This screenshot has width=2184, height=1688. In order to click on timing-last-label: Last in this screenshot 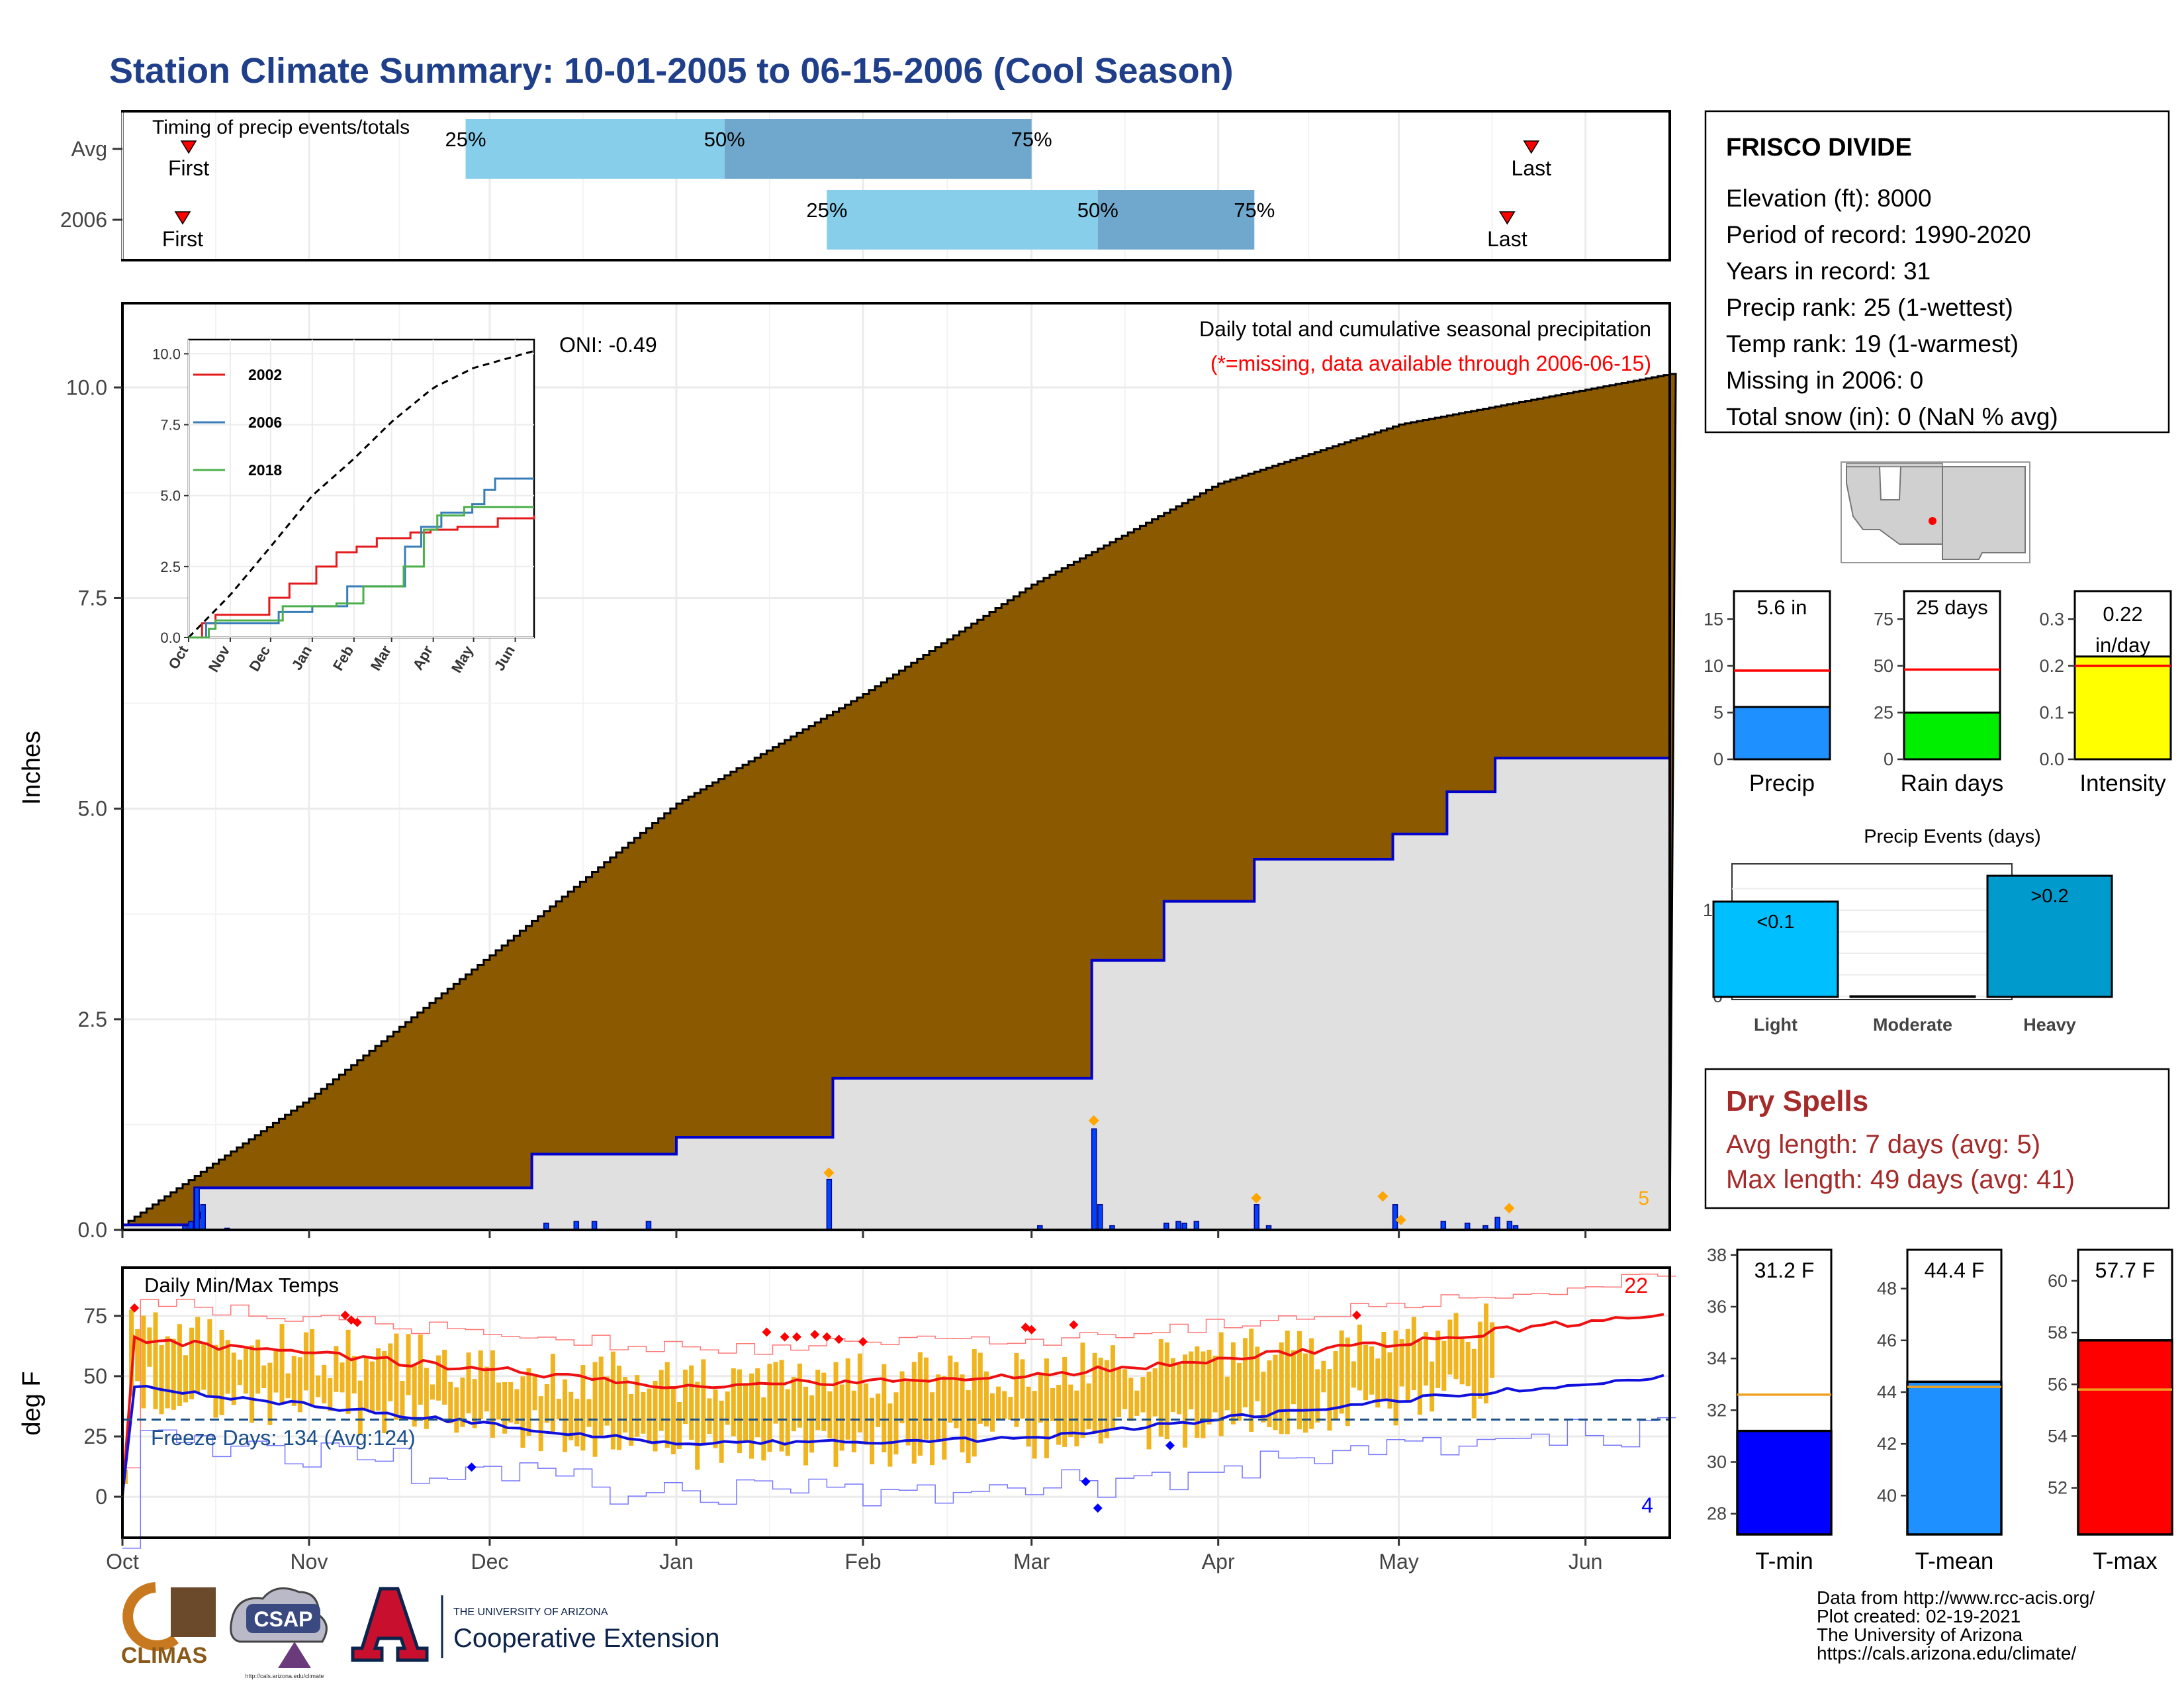, I will do `click(1532, 168)`.